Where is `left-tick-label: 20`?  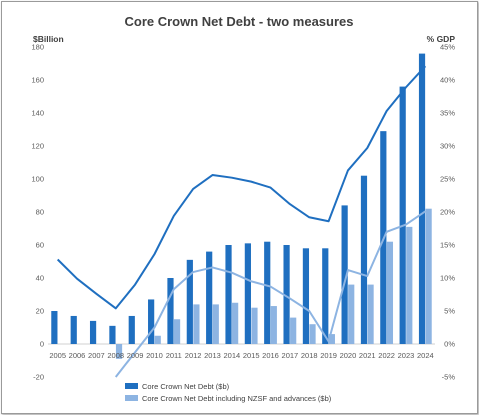
left-tick-label: 20 is located at coordinates (40, 311).